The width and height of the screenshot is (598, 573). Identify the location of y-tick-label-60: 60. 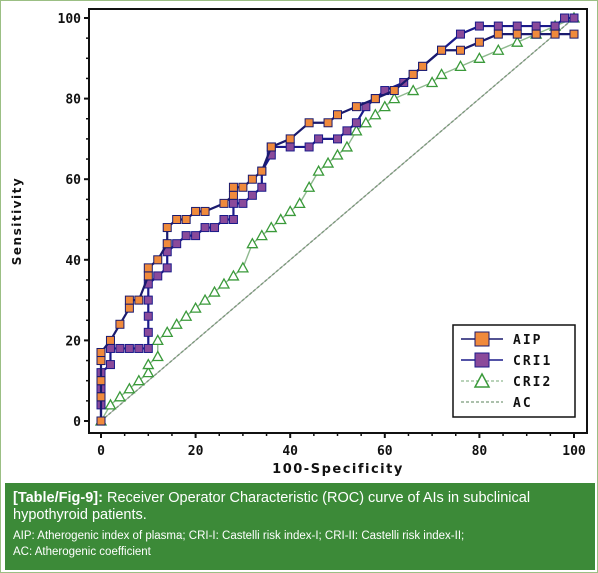
(73, 180).